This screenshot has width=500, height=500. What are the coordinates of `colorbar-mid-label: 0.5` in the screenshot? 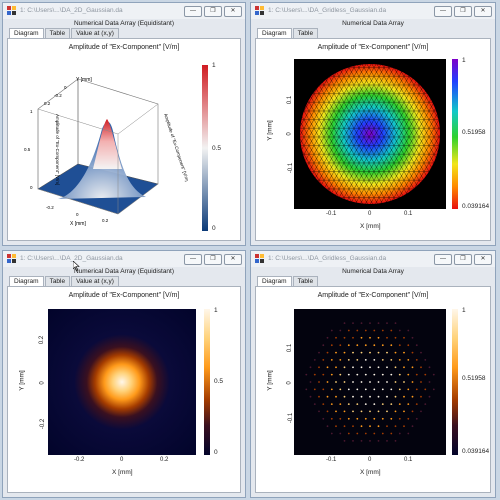 It's located at (219, 381).